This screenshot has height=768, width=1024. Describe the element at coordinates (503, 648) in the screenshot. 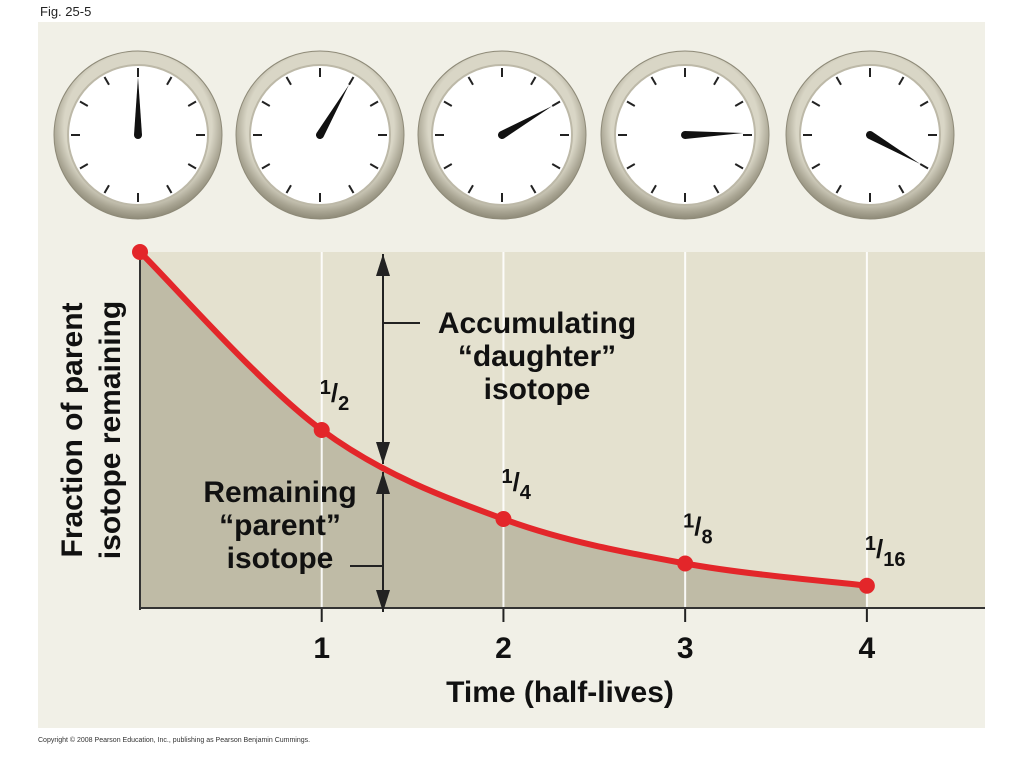

I see `x-tick-label: 2` at that location.